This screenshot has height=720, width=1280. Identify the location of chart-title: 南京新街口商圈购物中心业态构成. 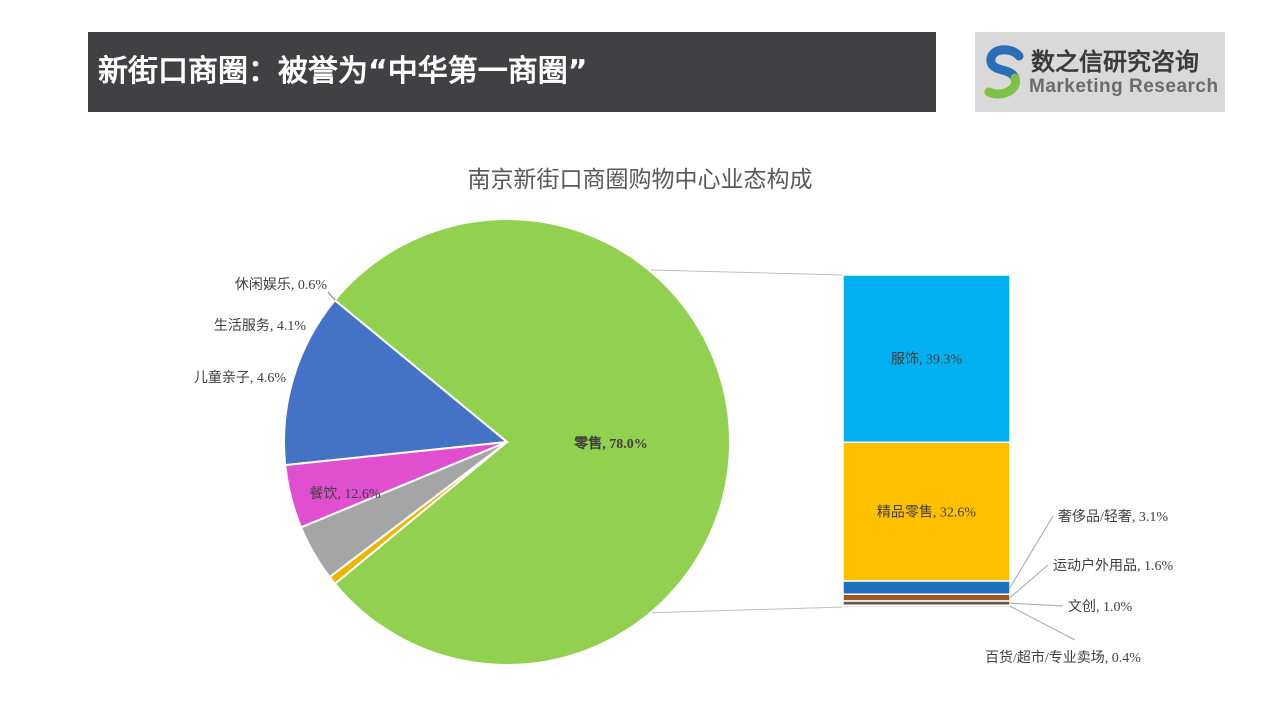
(640, 180).